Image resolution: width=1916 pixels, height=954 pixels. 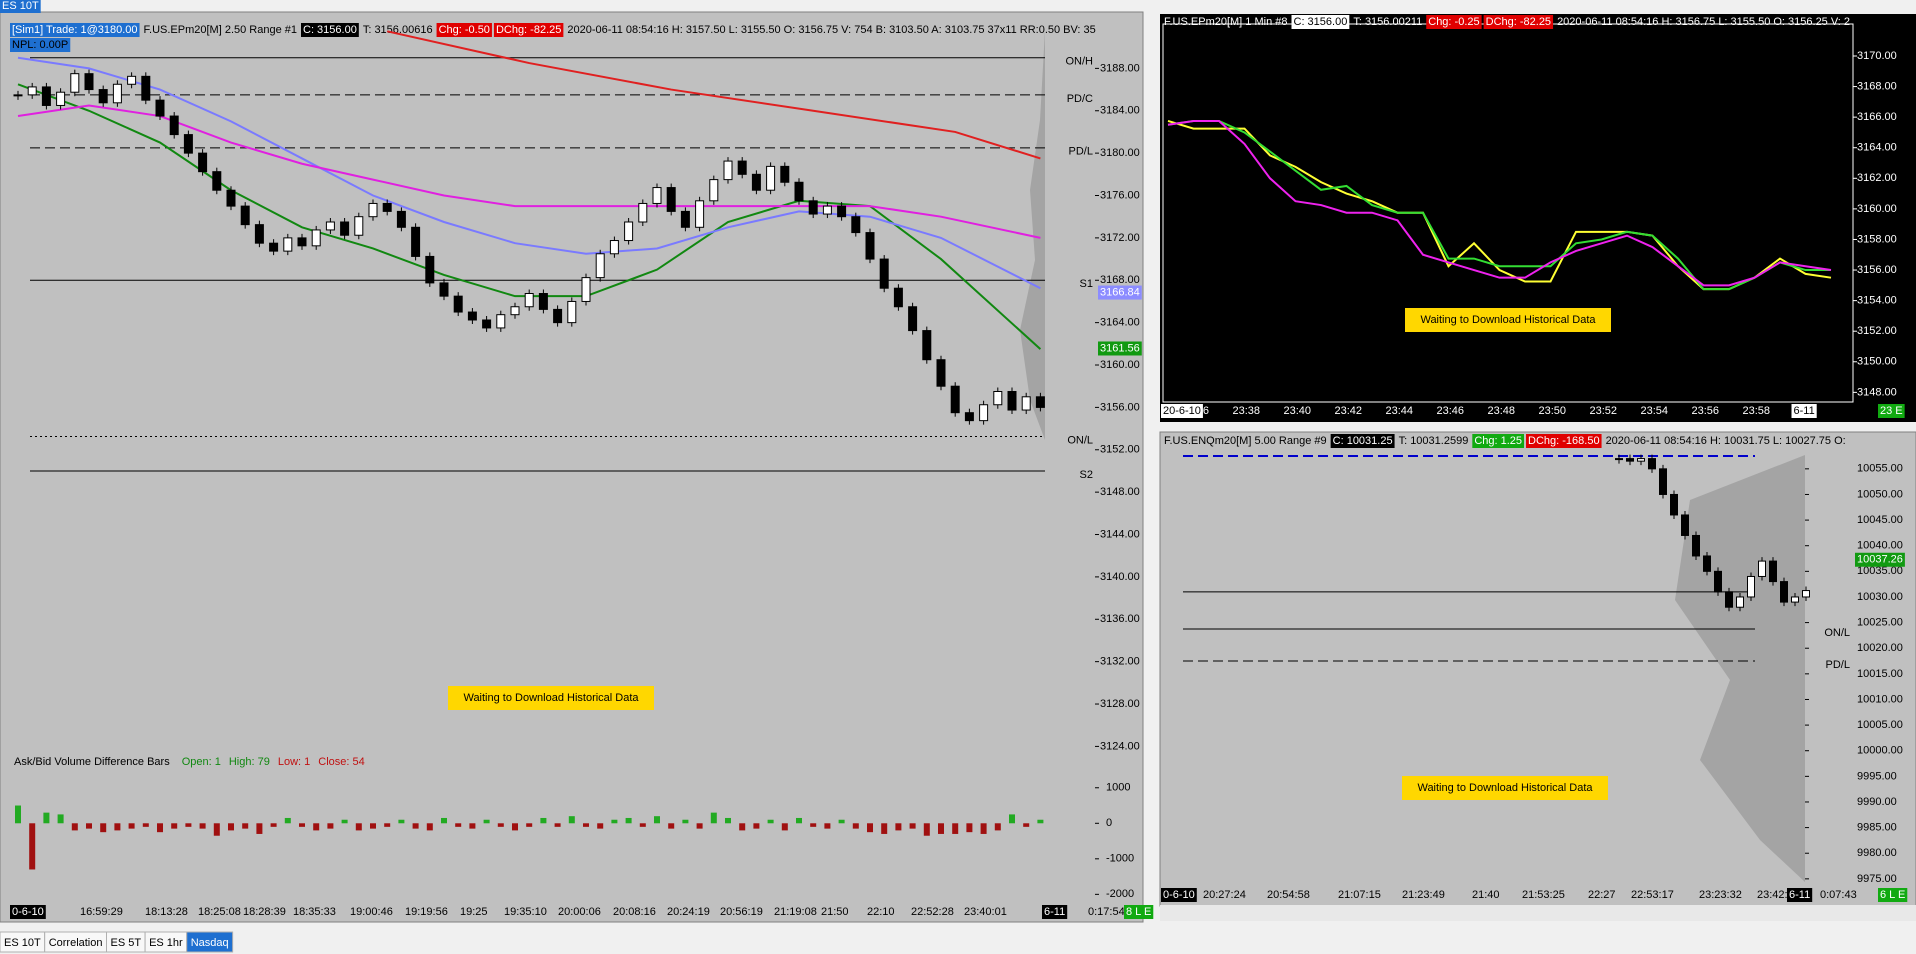 What do you see at coordinates (1880, 674) in the screenshot?
I see `y-tick-label: 10015.00` at bounding box center [1880, 674].